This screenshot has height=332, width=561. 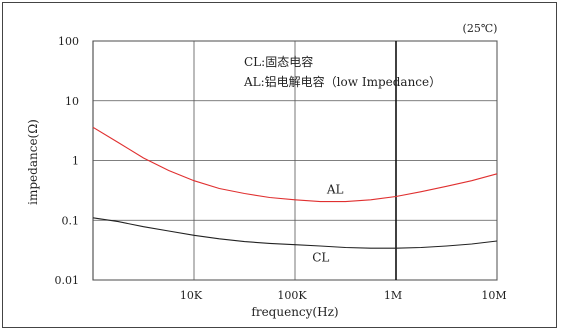 I want to click on series-line-cl, so click(x=295, y=233).